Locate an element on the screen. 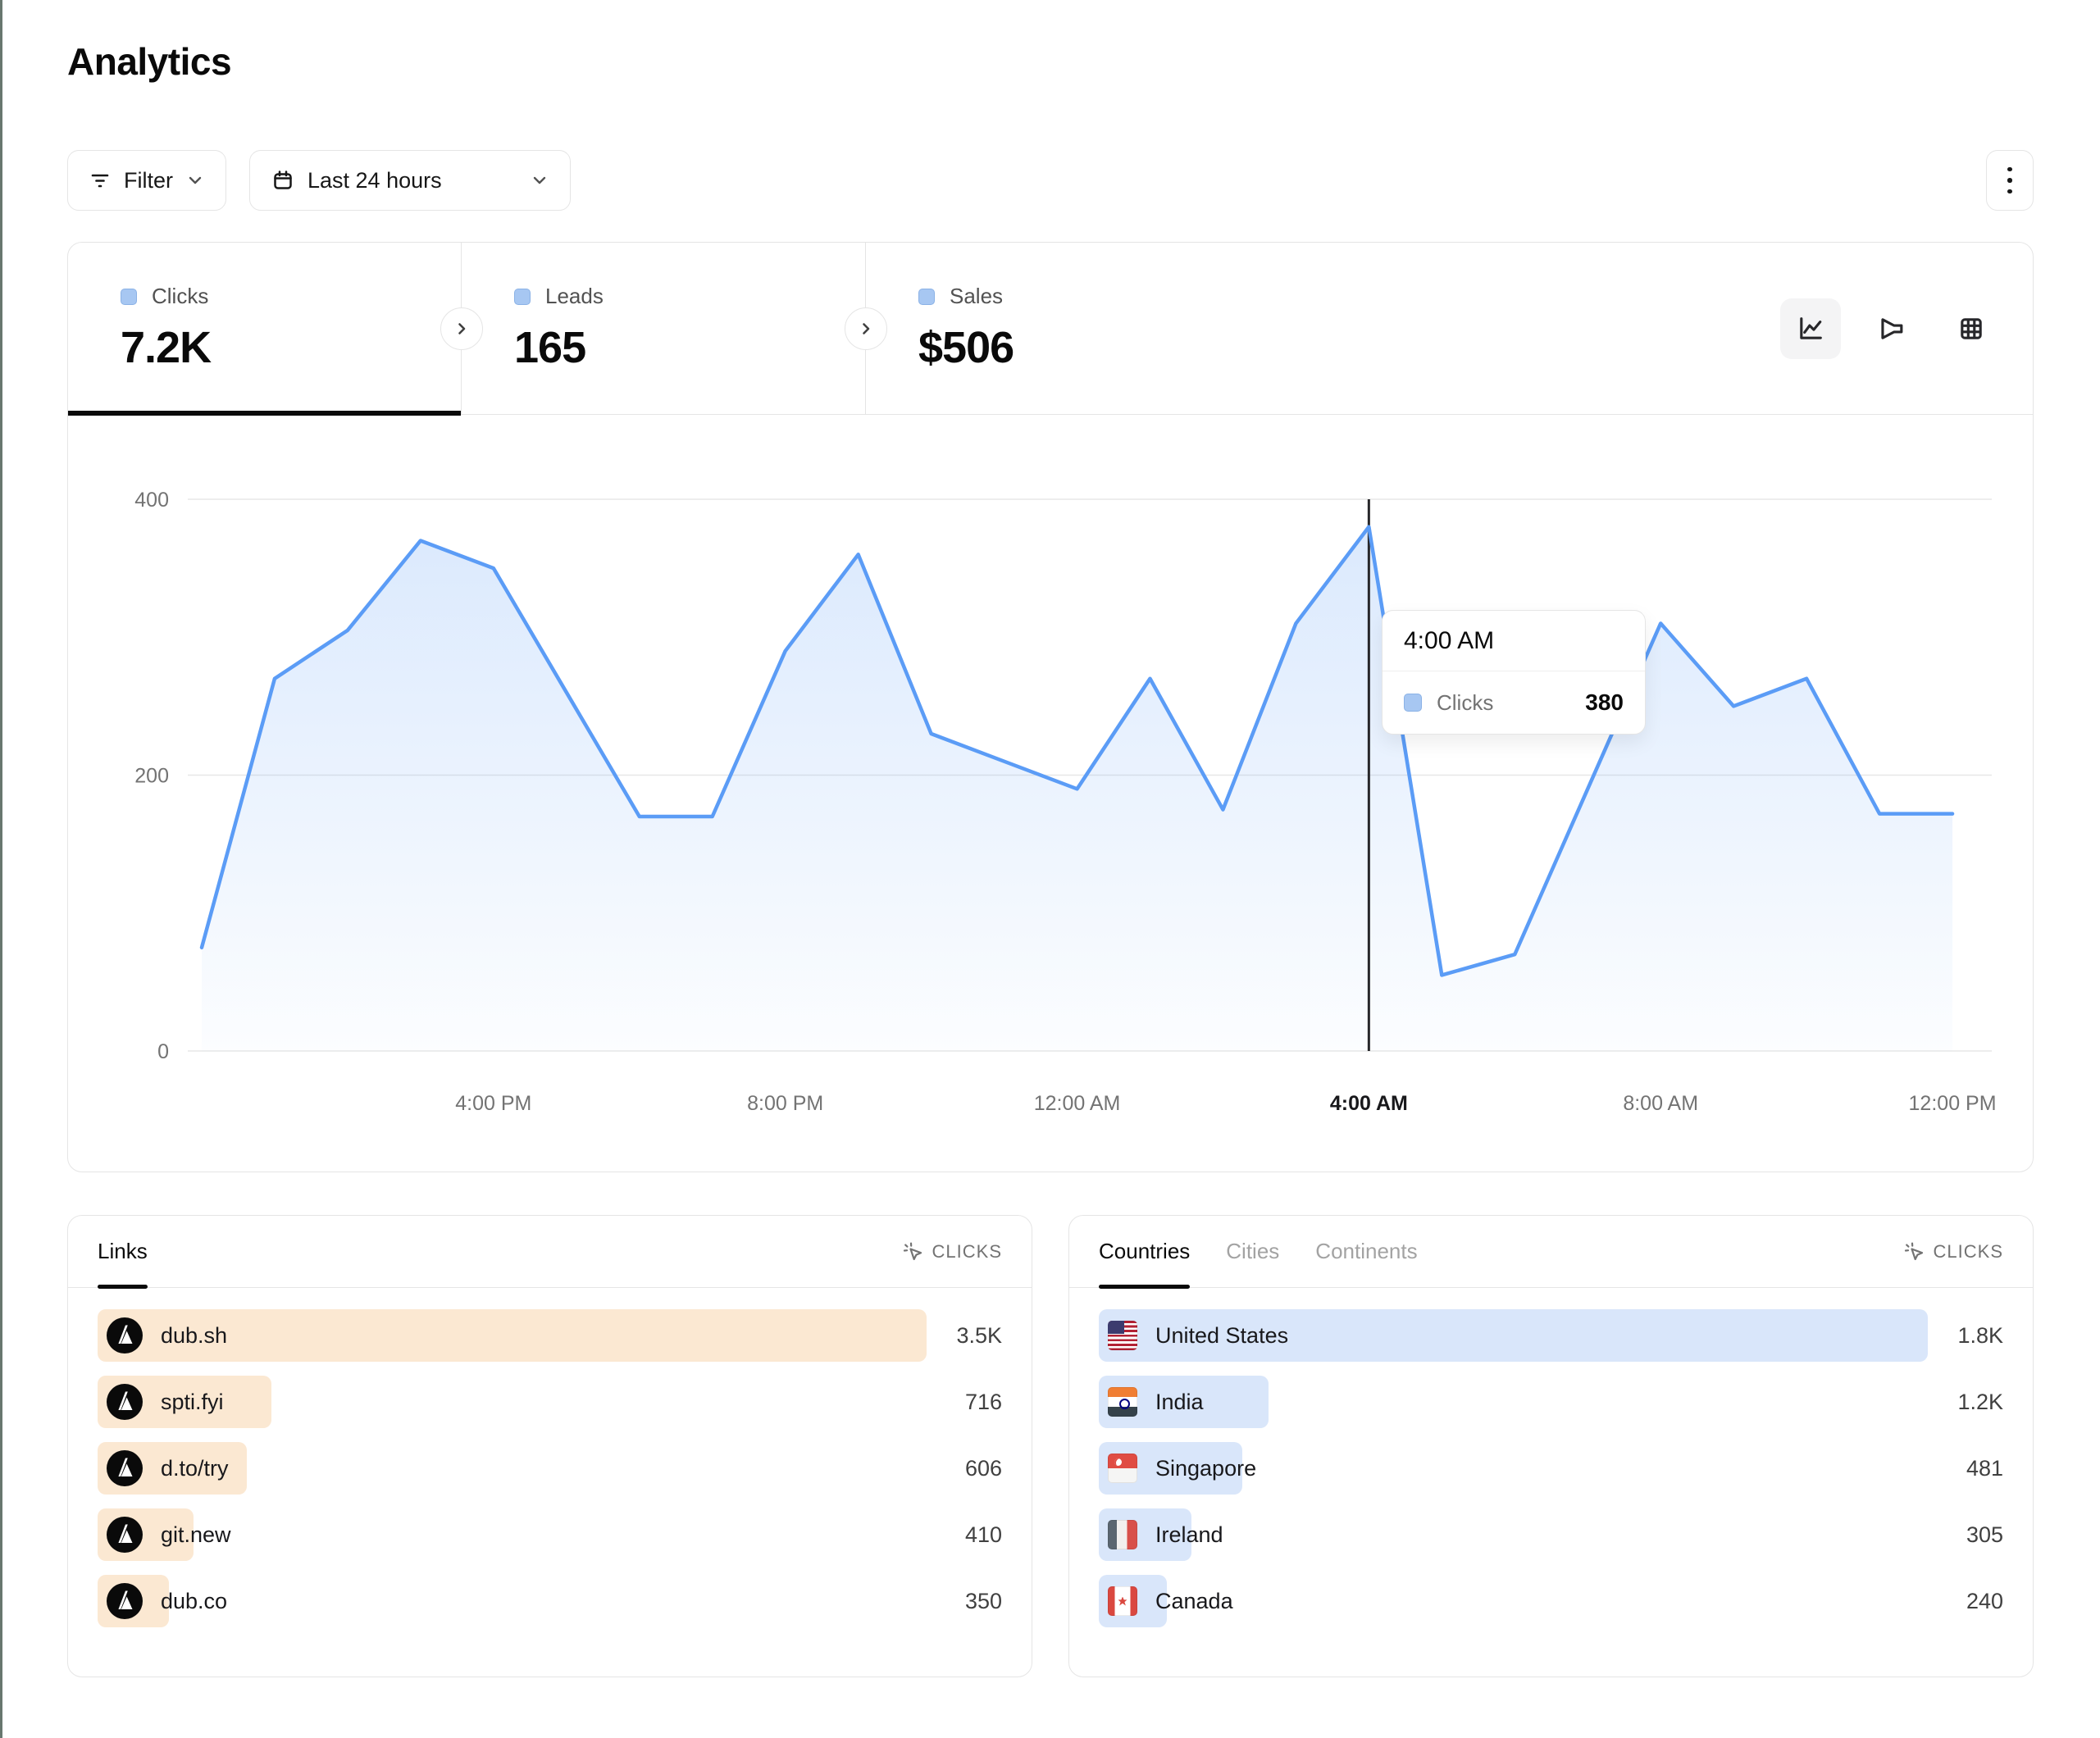  x-axis-tick-label: 4:00 AM is located at coordinates (1369, 1103).